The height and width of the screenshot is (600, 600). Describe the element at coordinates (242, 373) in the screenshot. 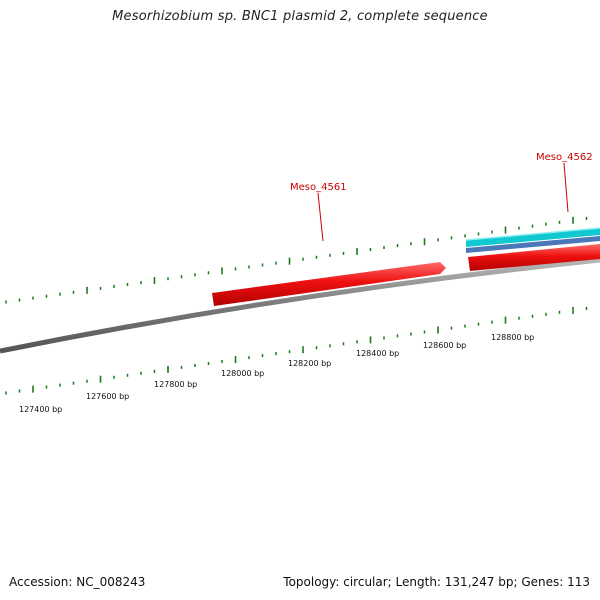

I see `ruler-label-128000: 128000 bp` at that location.